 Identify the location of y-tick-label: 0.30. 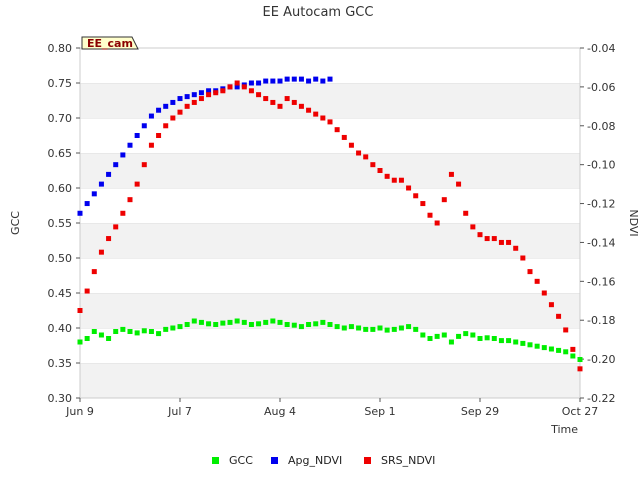
(60, 398).